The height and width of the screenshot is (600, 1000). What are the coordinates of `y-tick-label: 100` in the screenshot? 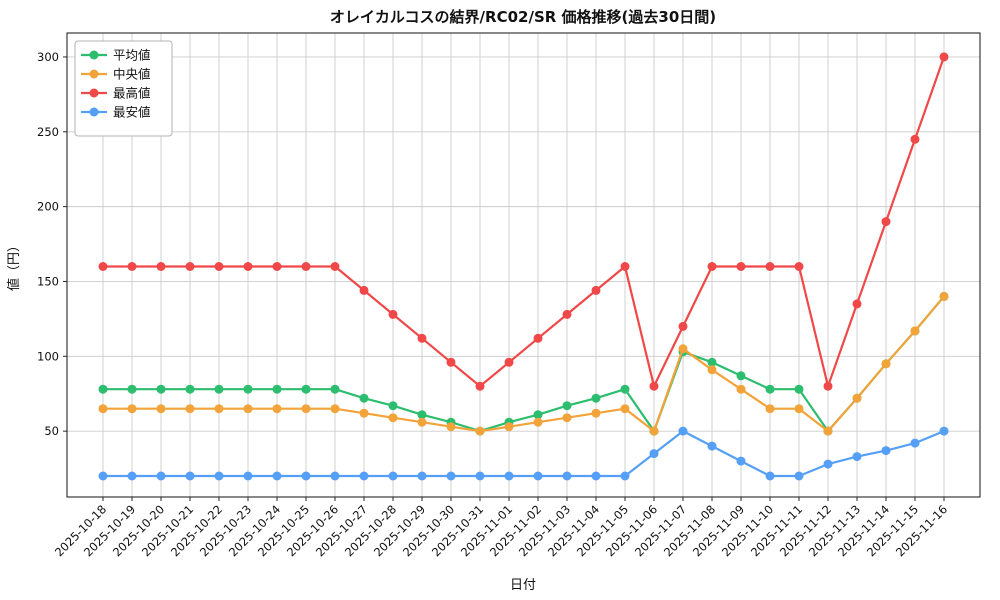 It's located at (48, 356).